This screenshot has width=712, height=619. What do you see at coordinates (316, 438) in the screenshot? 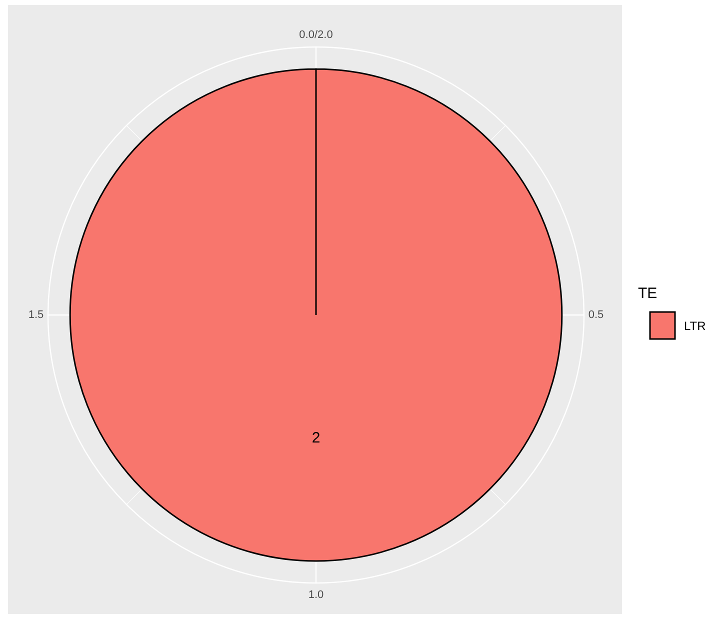
I see `data-label: 2` at bounding box center [316, 438].